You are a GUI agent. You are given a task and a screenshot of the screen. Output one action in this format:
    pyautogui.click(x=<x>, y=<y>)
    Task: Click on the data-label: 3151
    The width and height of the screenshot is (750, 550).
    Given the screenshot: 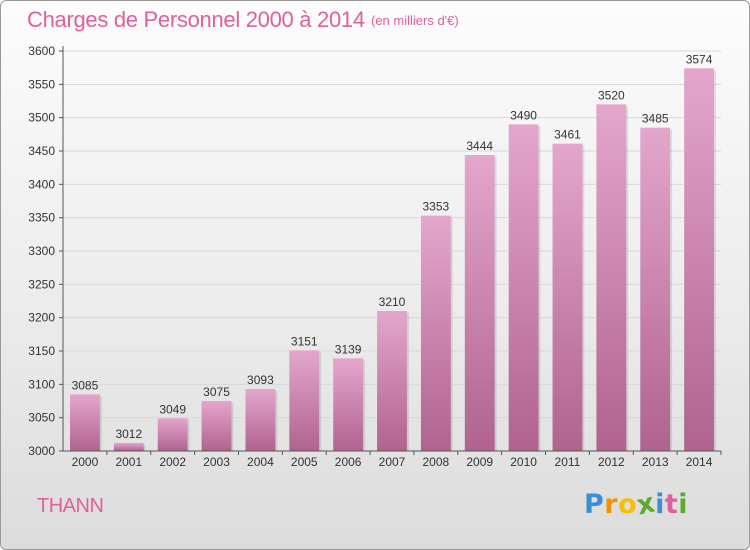 What is the action you would take?
    pyautogui.click(x=304, y=341)
    